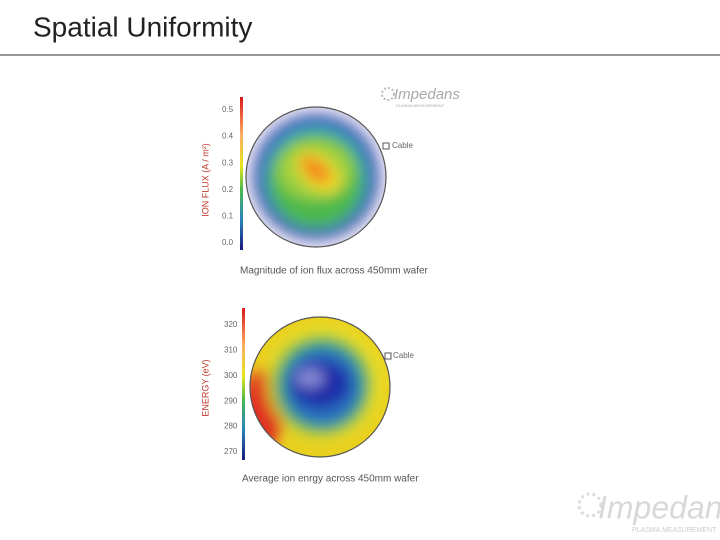  What do you see at coordinates (228, 162) in the screenshot?
I see `tick-label: 0.3` at bounding box center [228, 162].